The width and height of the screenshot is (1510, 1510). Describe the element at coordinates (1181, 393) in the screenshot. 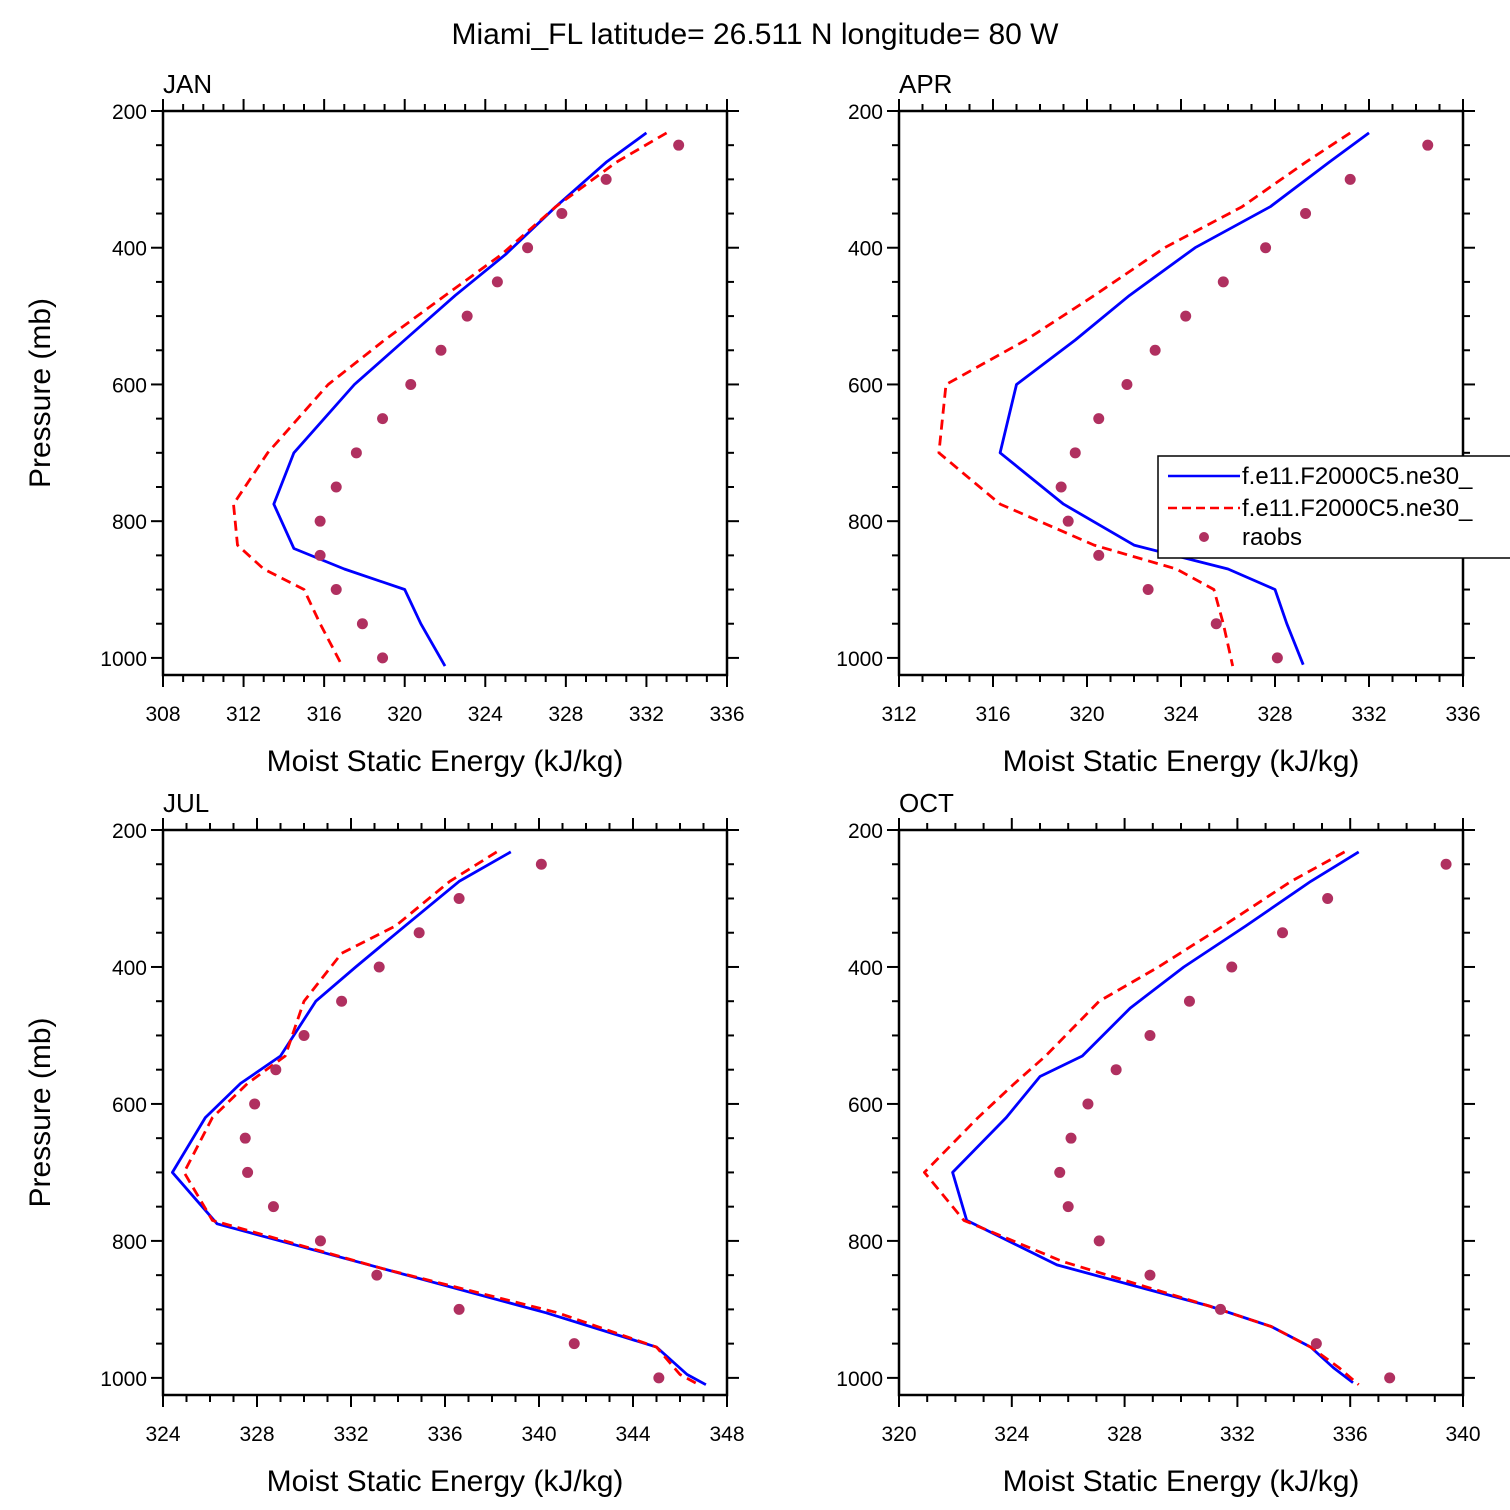

I see `plot-frame-apr` at that location.